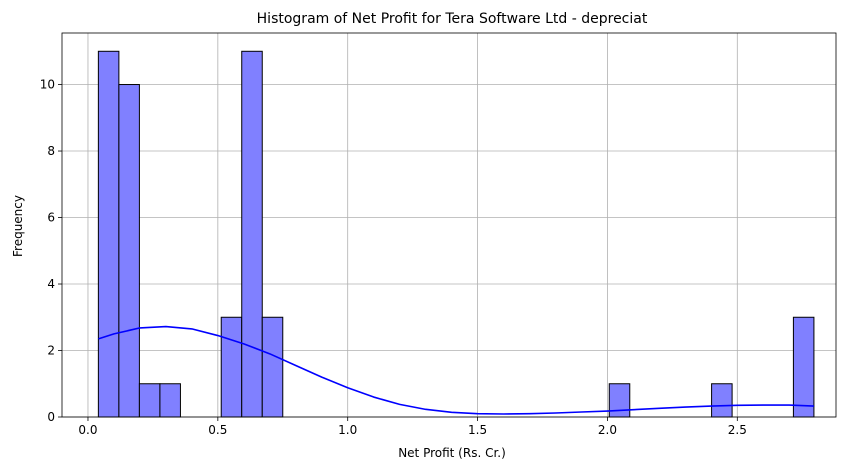  What do you see at coordinates (87, 430) in the screenshot?
I see `x-tick-label: 0.0` at bounding box center [87, 430].